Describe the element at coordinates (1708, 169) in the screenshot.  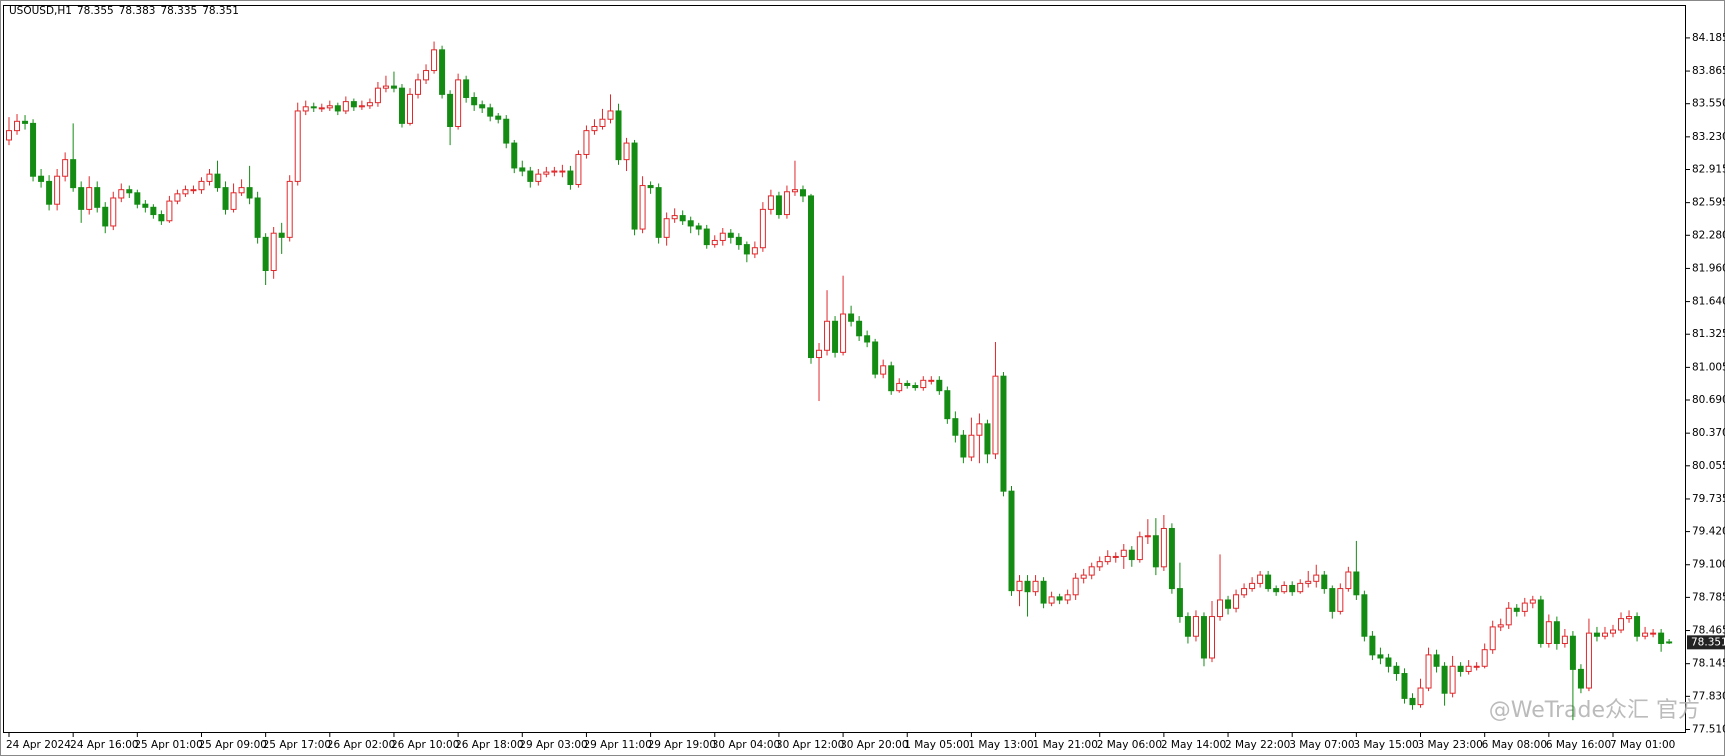
I see `y-tick-label: 82.915` at that location.